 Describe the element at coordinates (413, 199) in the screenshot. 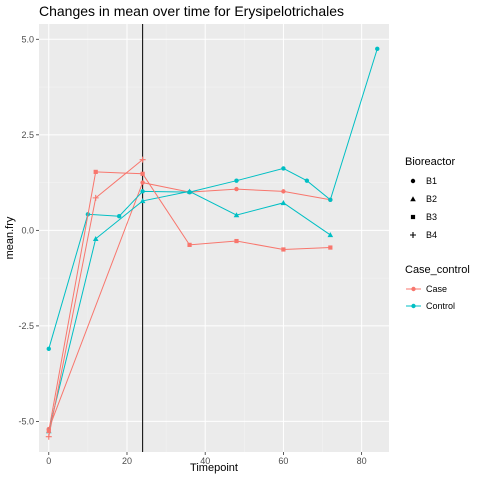

I see `legend-key-b2` at that location.